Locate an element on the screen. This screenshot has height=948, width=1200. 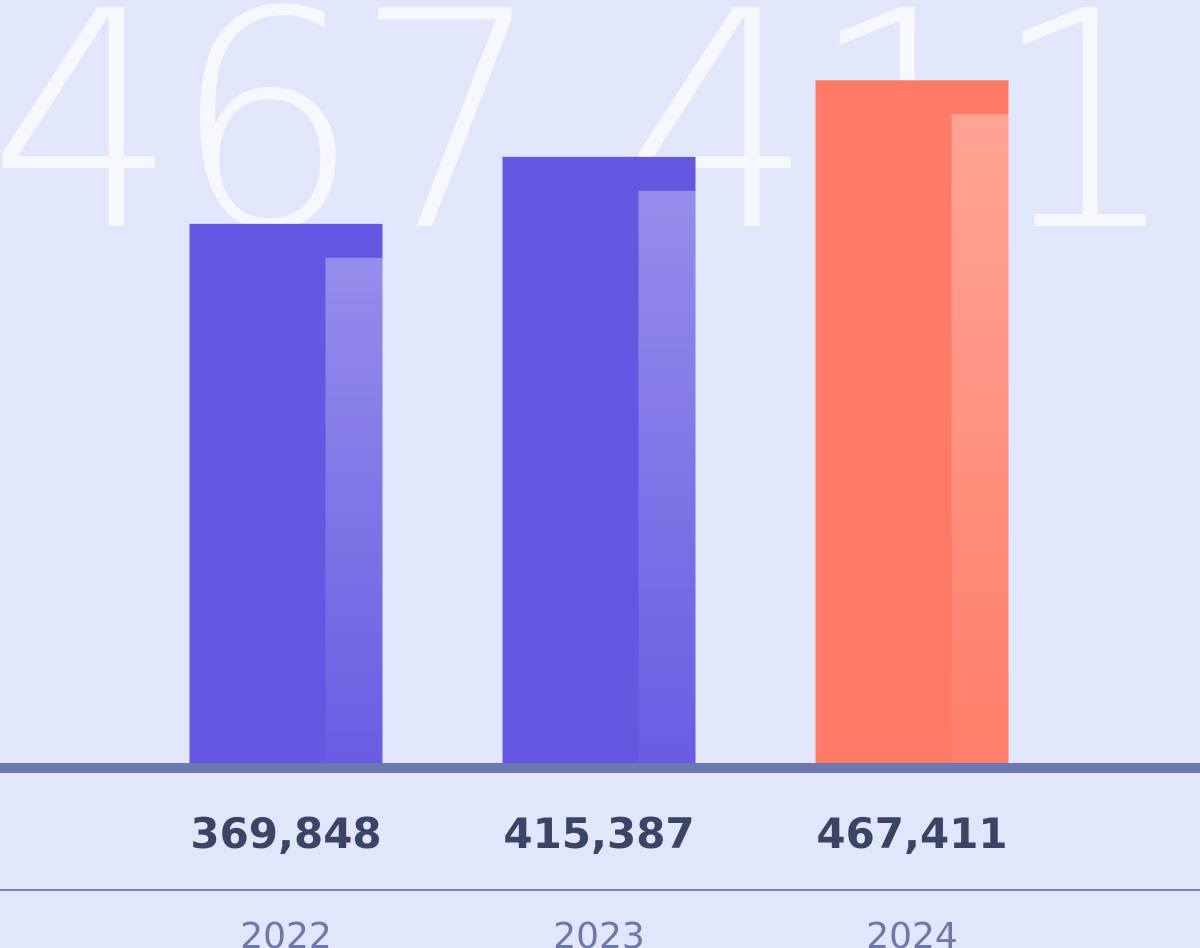
x-tick-label: 2022 is located at coordinates (286, 932).